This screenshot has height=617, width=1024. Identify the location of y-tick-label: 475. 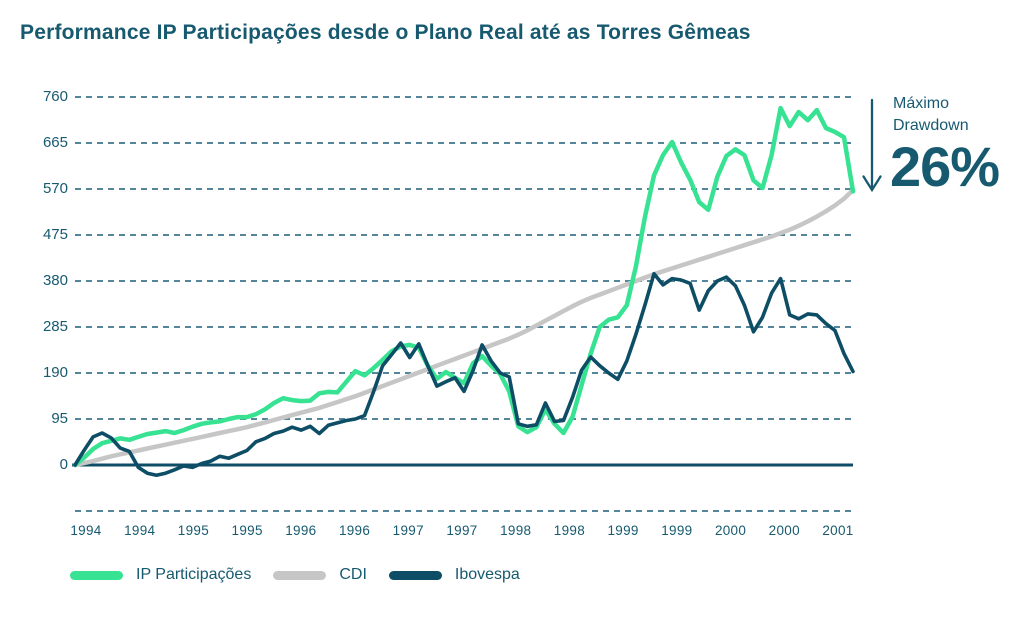
(55, 234).